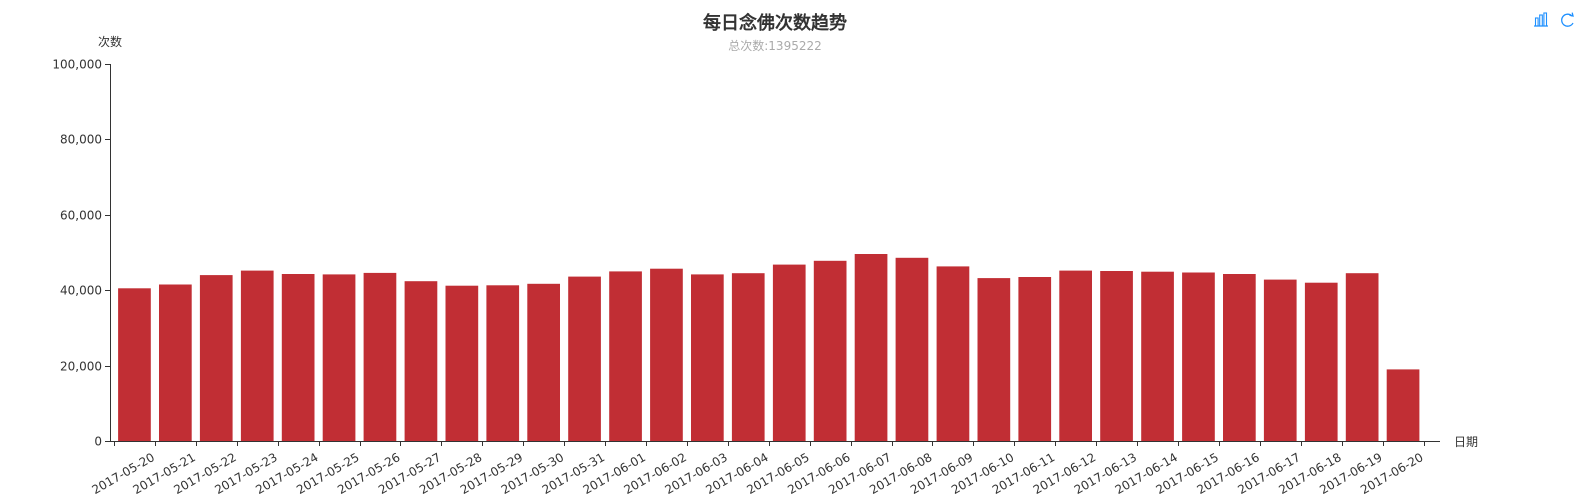 This screenshot has height=504, width=1580. What do you see at coordinates (775, 45) in the screenshot?
I see `chart-subtitle: 总次数:1395222` at bounding box center [775, 45].